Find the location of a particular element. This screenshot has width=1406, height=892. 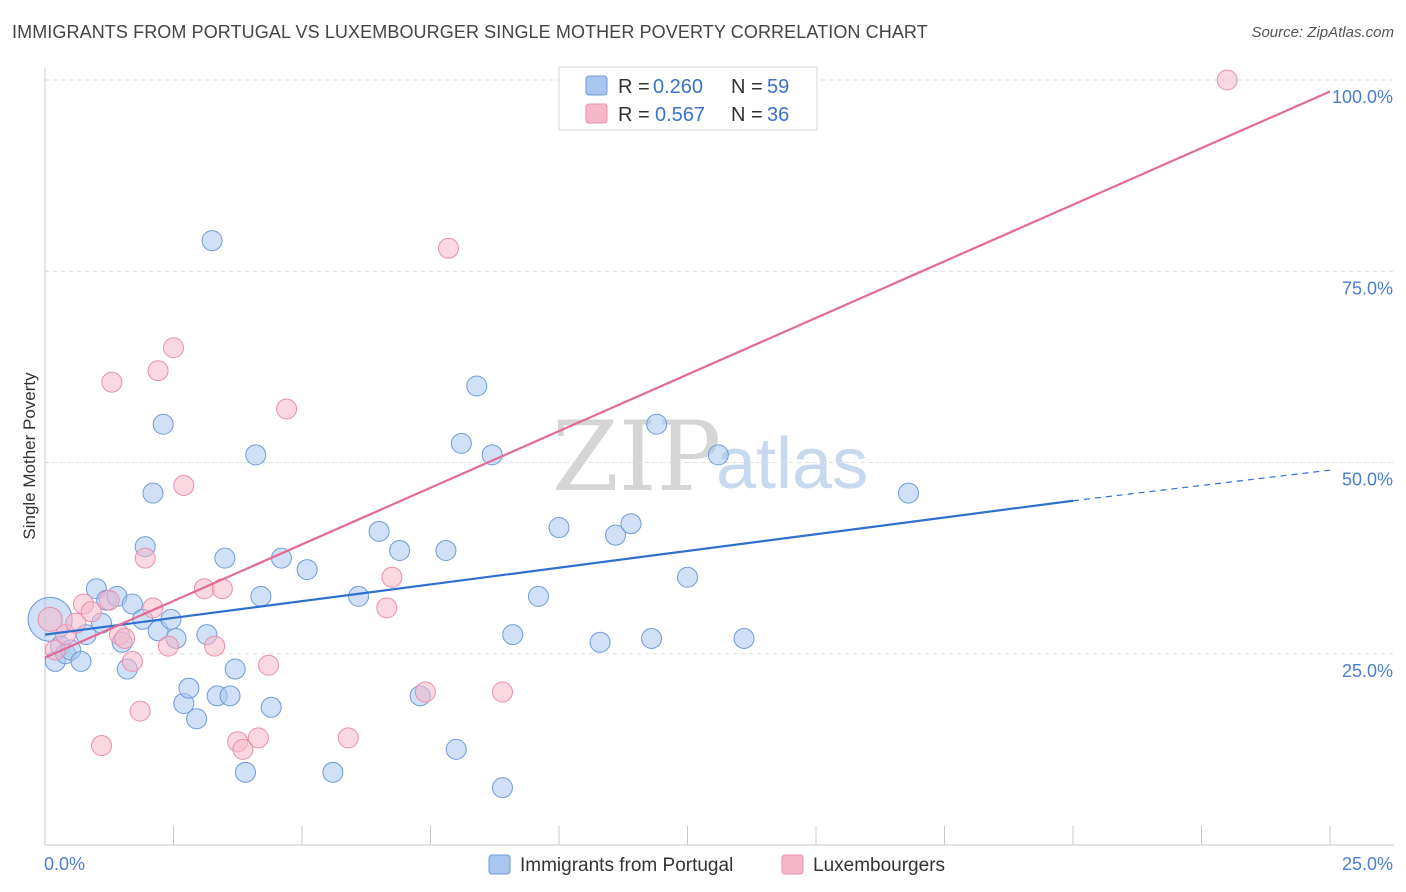

top-legend: R = 0.260 N = 59 R = 0.567 N = 36 is located at coordinates (688, 98).